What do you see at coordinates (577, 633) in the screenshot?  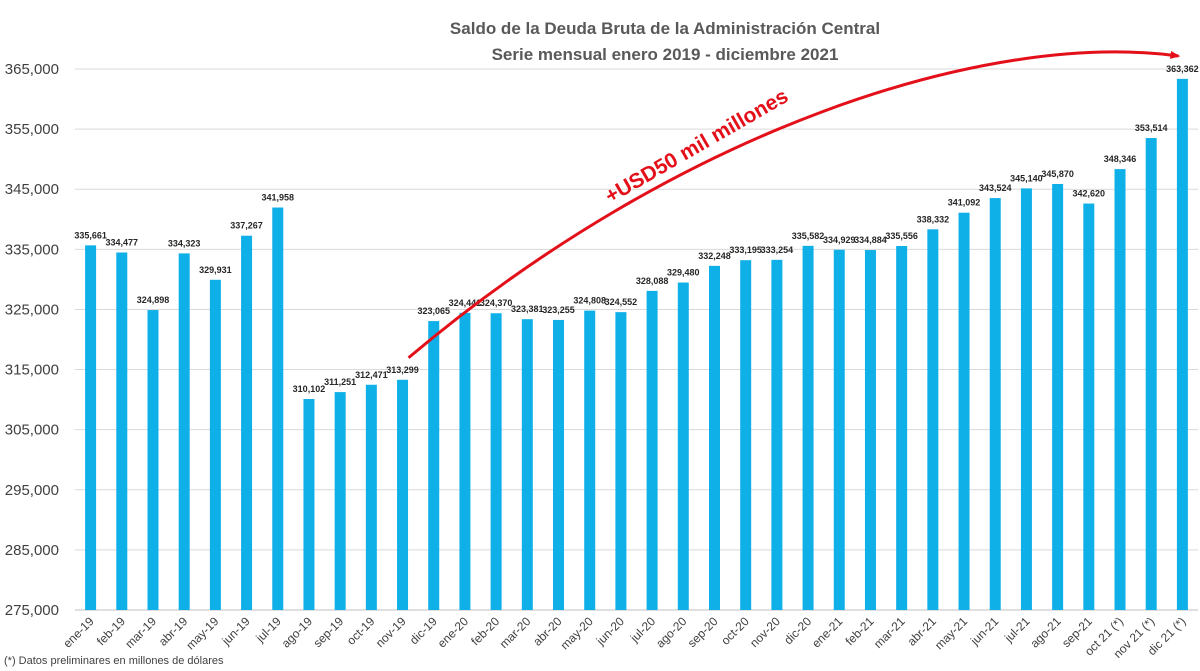 I see `x-tick-label: may-20` at bounding box center [577, 633].